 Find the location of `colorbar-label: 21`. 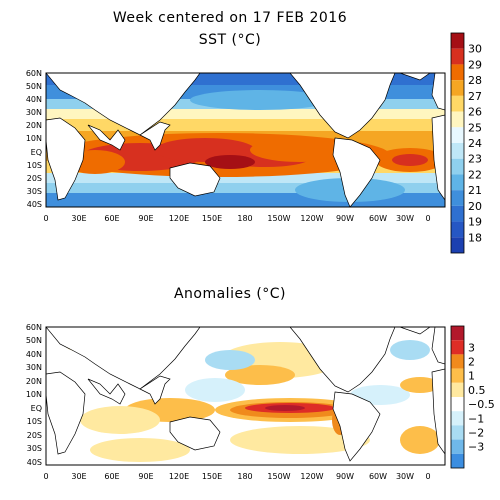

colorbar-label: 21 is located at coordinates (475, 190).